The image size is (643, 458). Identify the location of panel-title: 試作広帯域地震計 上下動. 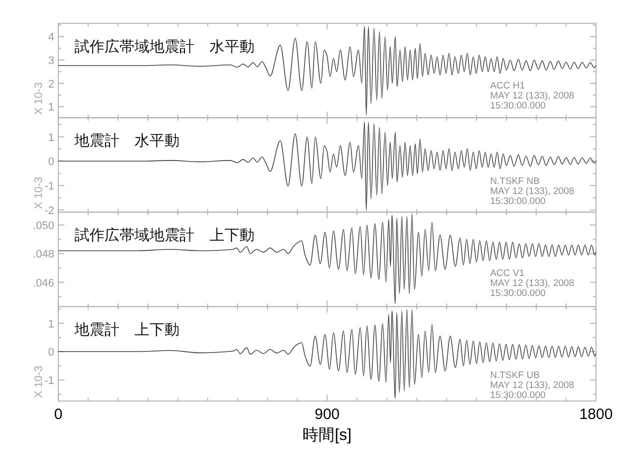
(164, 235).